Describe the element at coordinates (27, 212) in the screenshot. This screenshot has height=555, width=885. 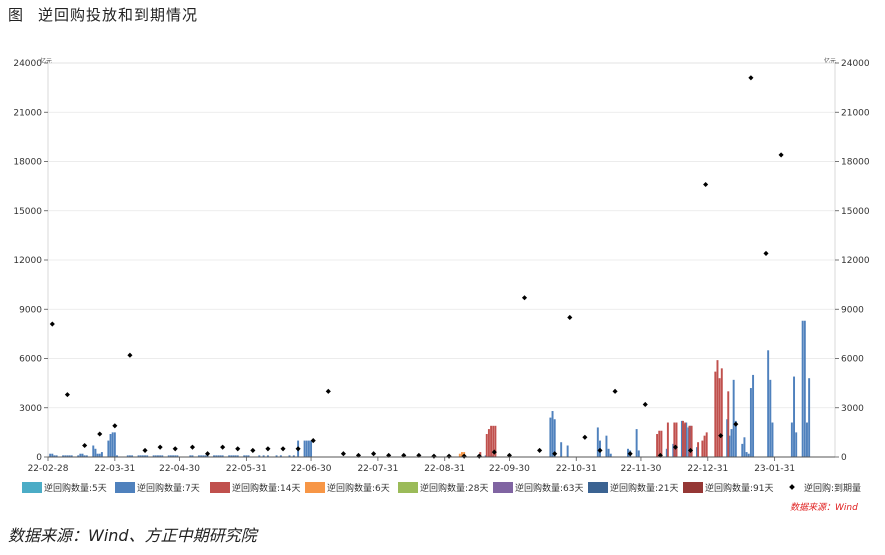
I see `y-tick-label-left: 15000` at that location.